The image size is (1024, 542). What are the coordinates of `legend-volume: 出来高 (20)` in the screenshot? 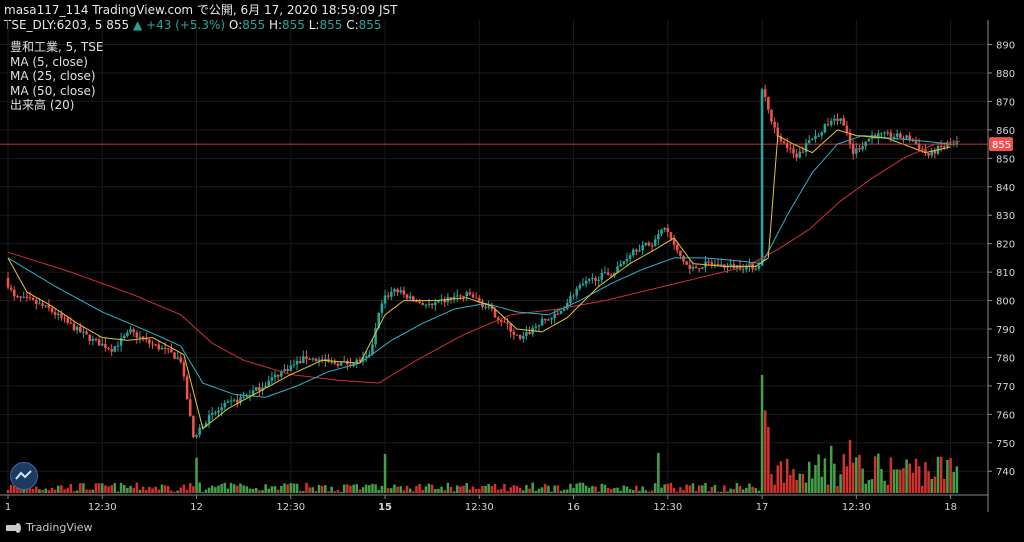 It's located at (42, 105).